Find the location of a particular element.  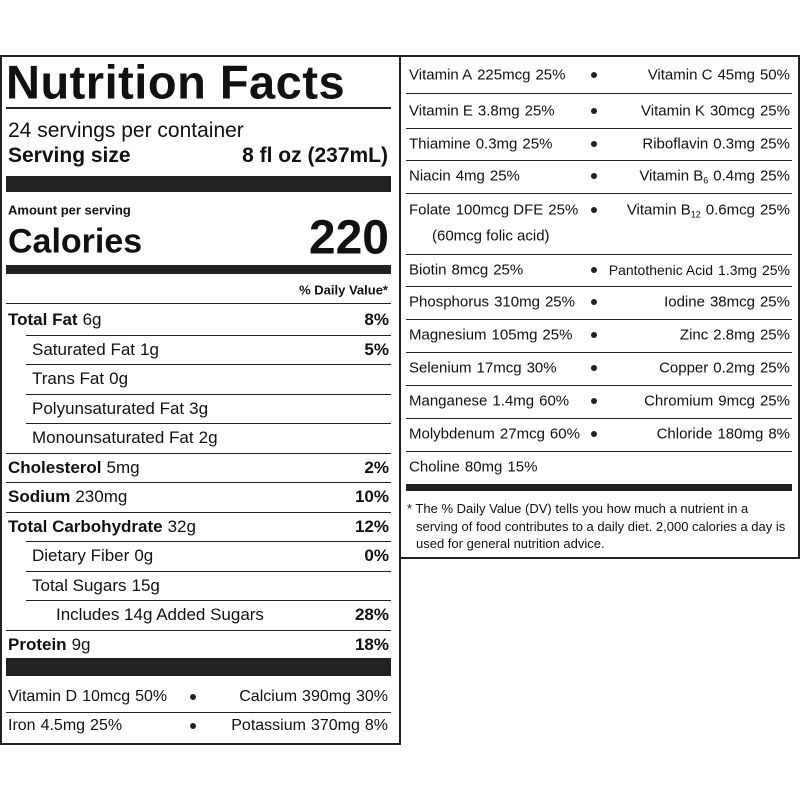

nutrient-row: Total Fat 6g is located at coordinates (55, 320).